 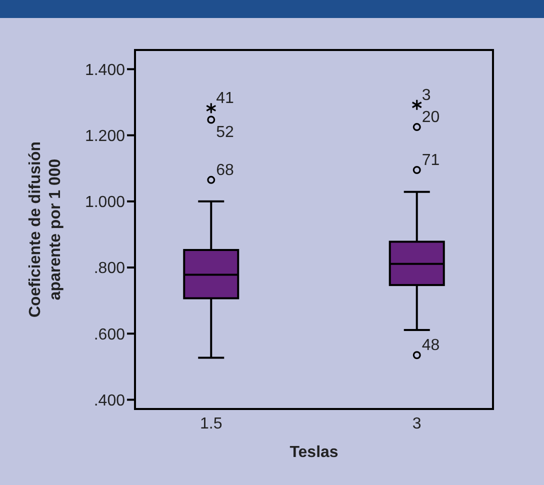 I want to click on annotation: 68, so click(x=225, y=170).